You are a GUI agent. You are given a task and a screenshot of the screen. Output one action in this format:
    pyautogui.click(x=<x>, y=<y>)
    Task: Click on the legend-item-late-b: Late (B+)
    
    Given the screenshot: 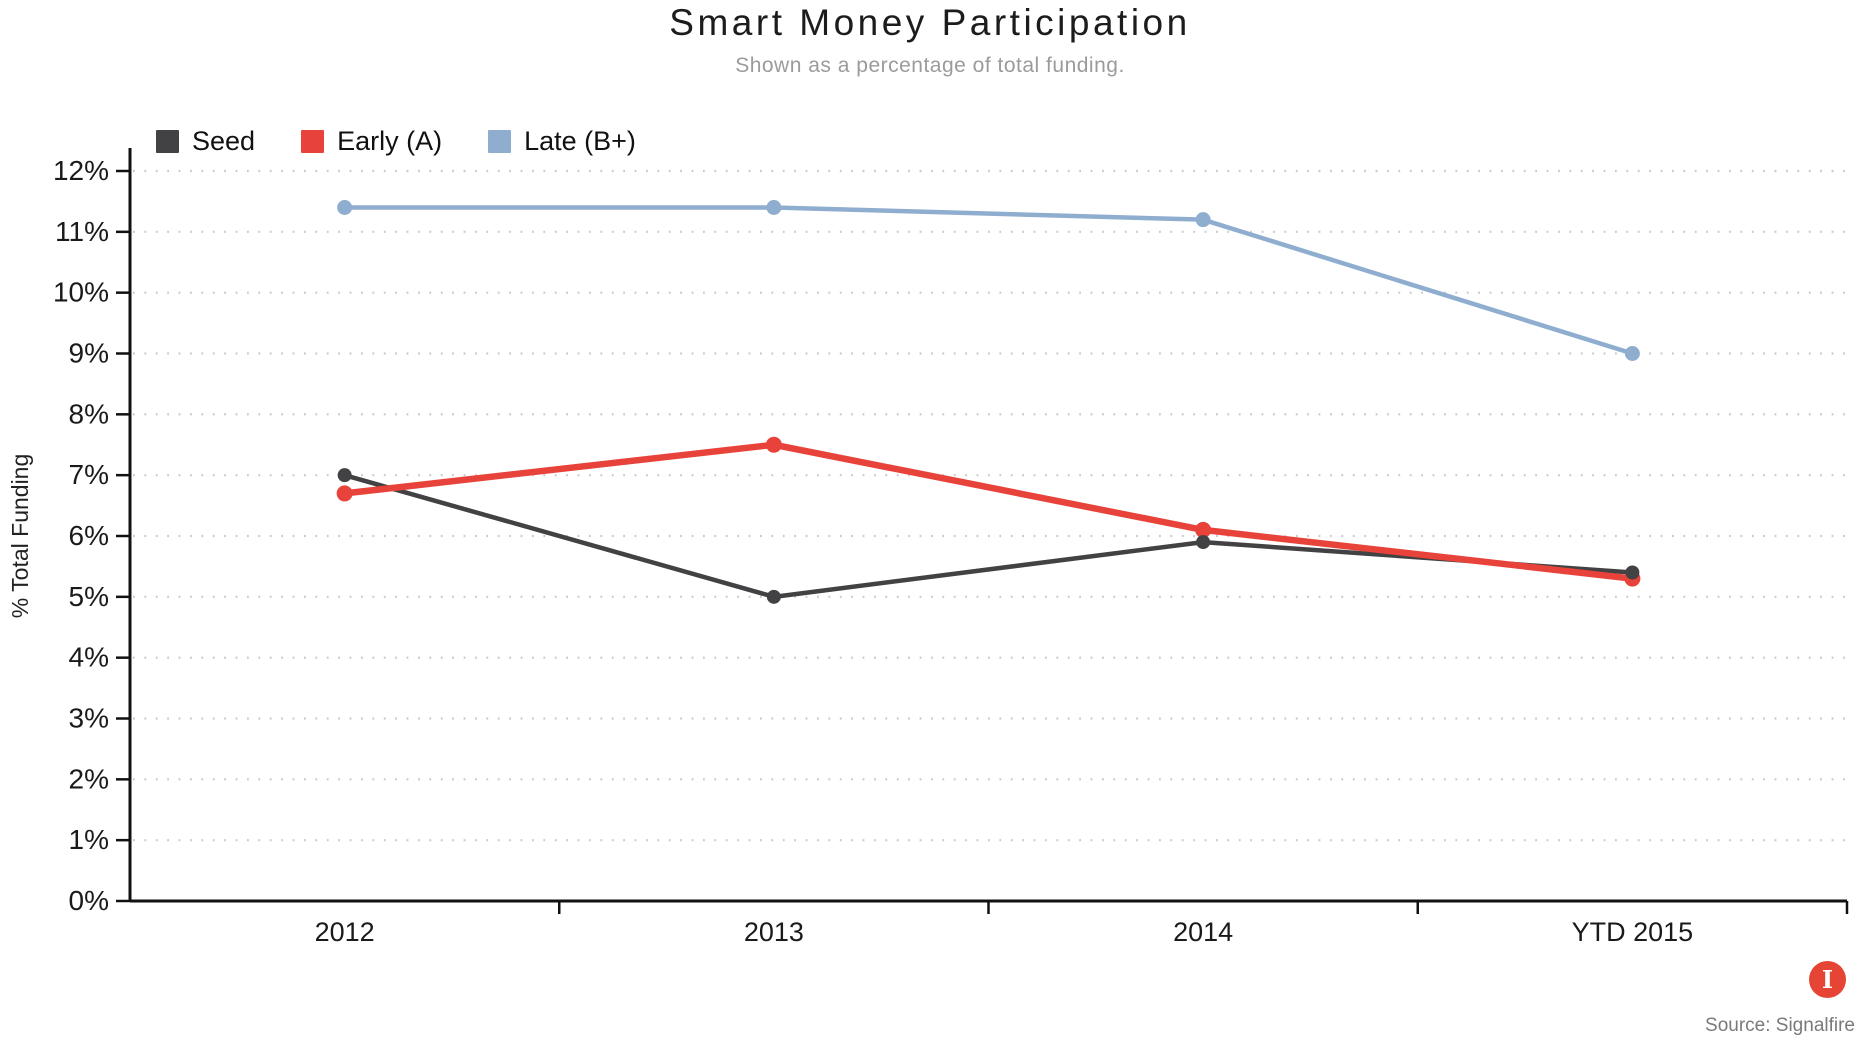 What is the action you would take?
    pyautogui.click(x=562, y=141)
    